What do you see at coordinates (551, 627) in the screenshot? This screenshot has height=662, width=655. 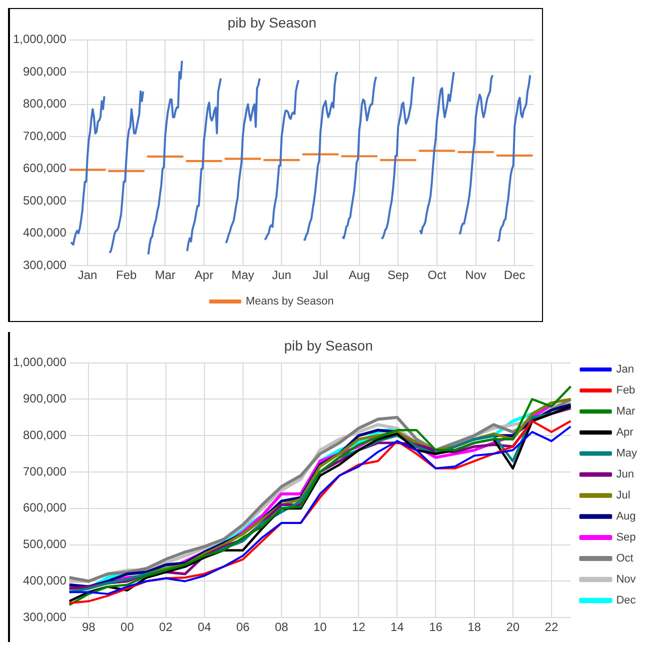 I see `x-tick-label: 22` at bounding box center [551, 627].